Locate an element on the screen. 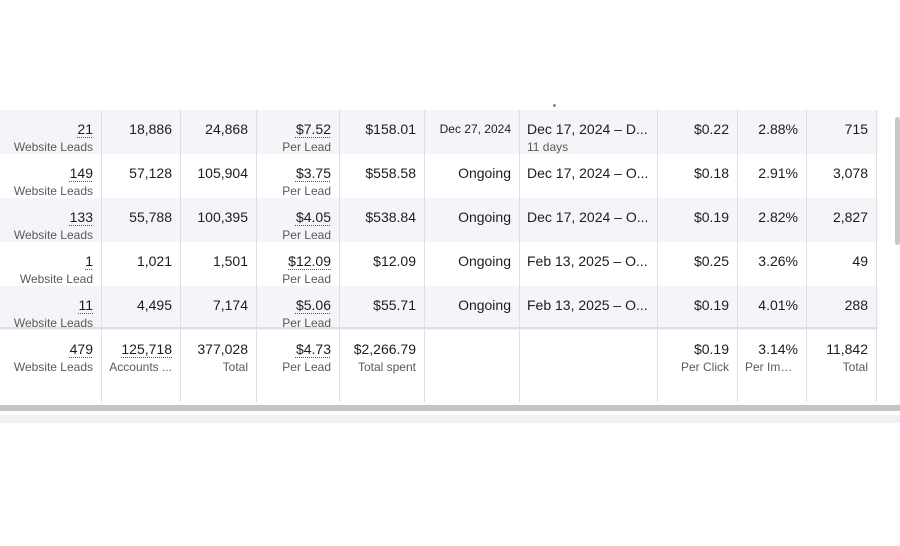 This screenshot has width=900, height=546. cost-per-result-value: $4.05 is located at coordinates (313, 217).